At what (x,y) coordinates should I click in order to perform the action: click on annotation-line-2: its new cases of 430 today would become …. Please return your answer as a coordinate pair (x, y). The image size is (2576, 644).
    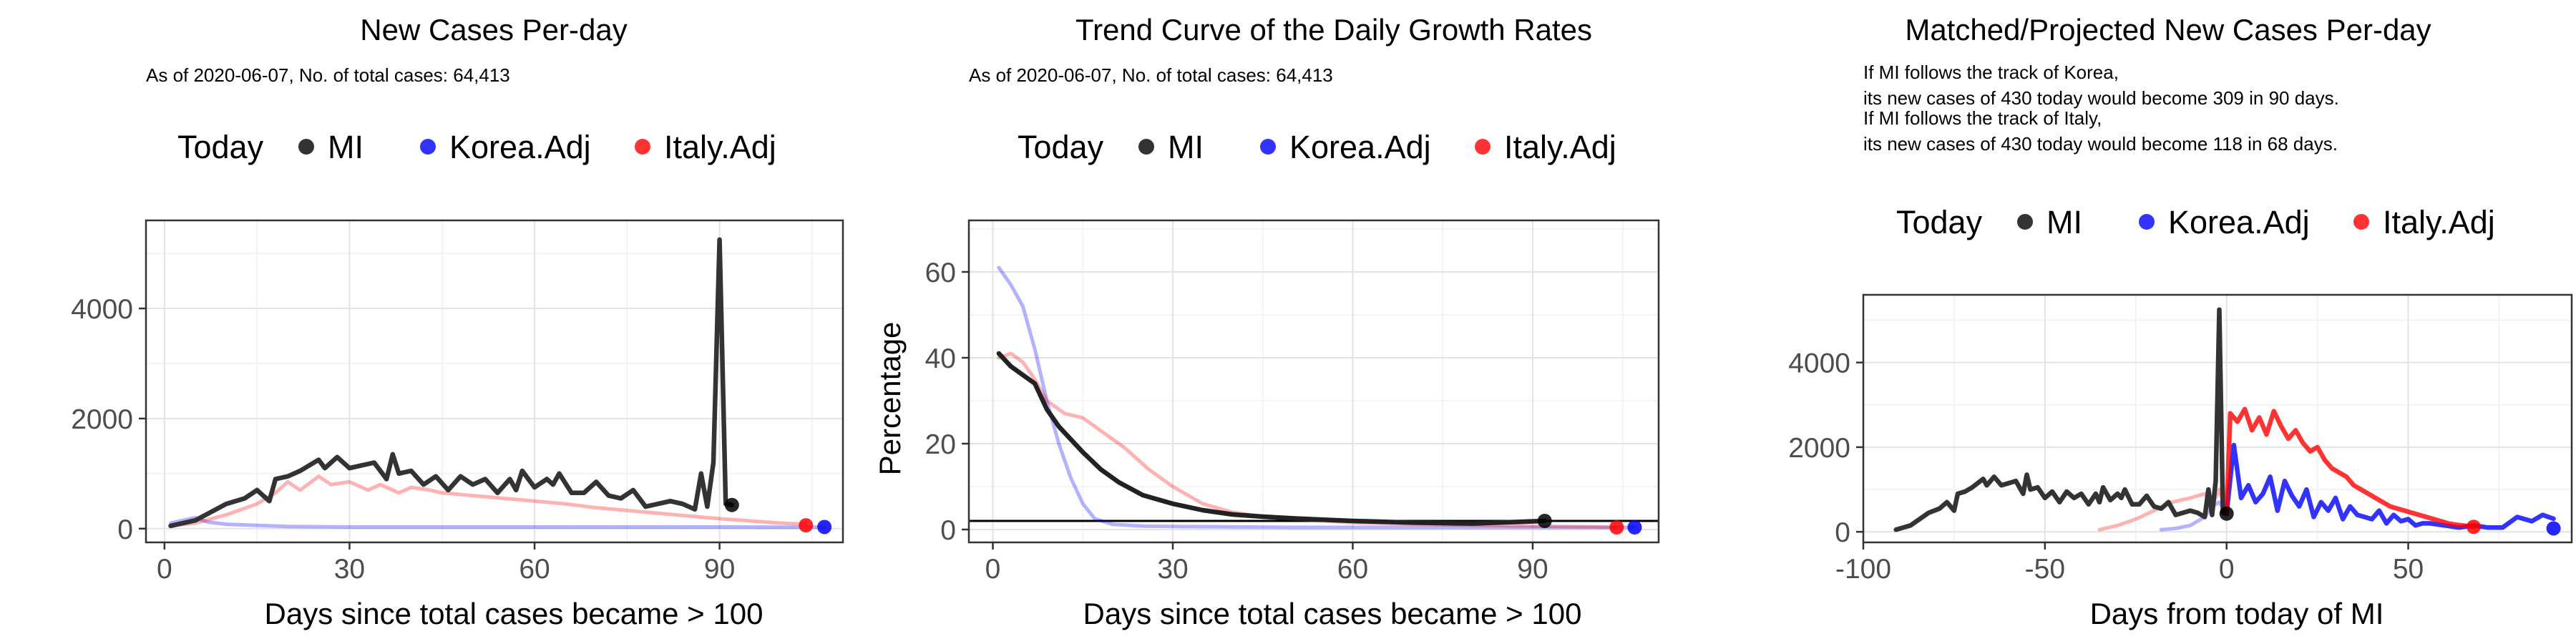
    Looking at the image, I should click on (2101, 98).